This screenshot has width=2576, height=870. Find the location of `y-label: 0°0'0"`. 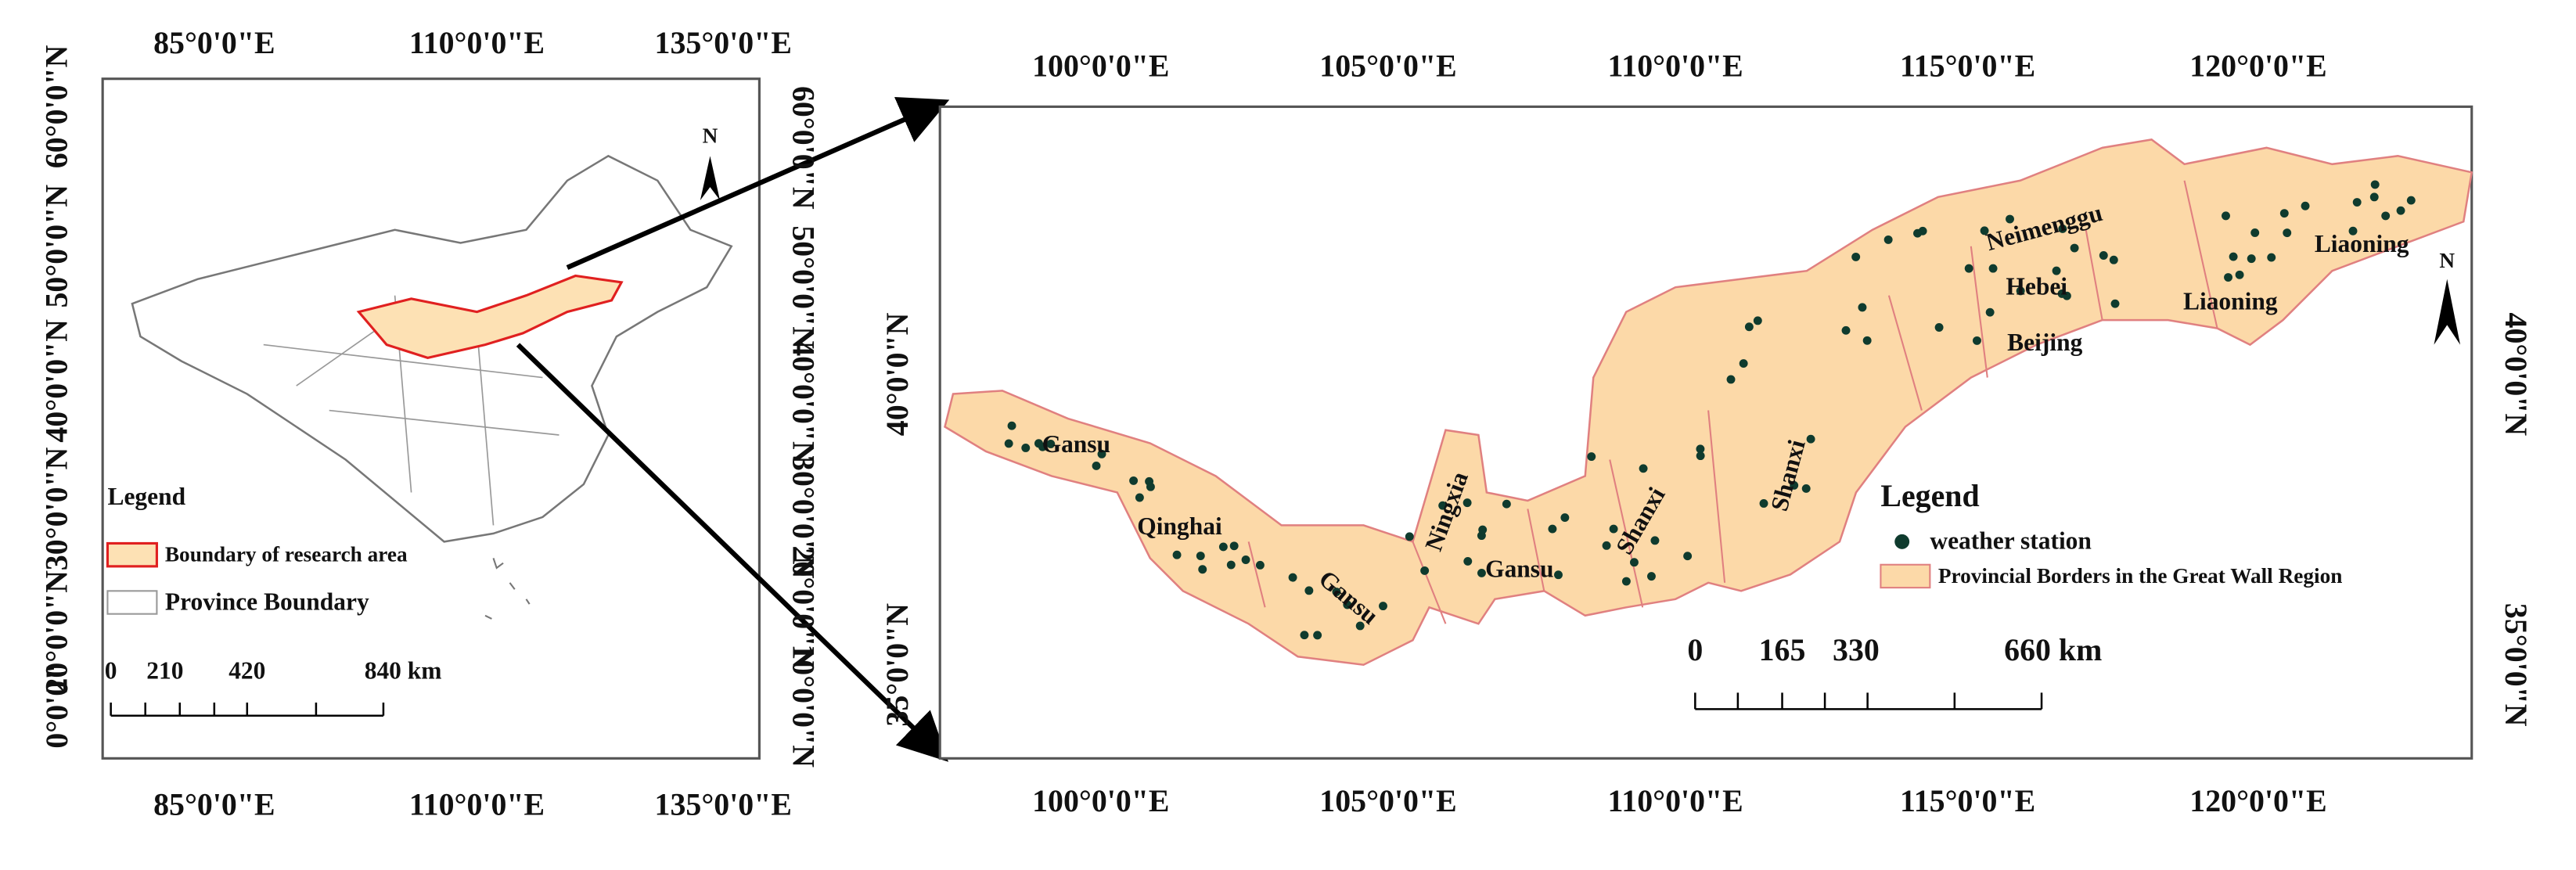

y-label: 0°0'0" is located at coordinates (57, 706).